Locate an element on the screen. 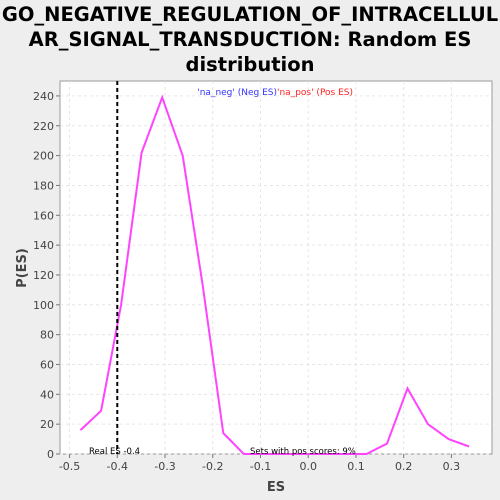  y-tick-label: 140 is located at coordinates (43, 245).